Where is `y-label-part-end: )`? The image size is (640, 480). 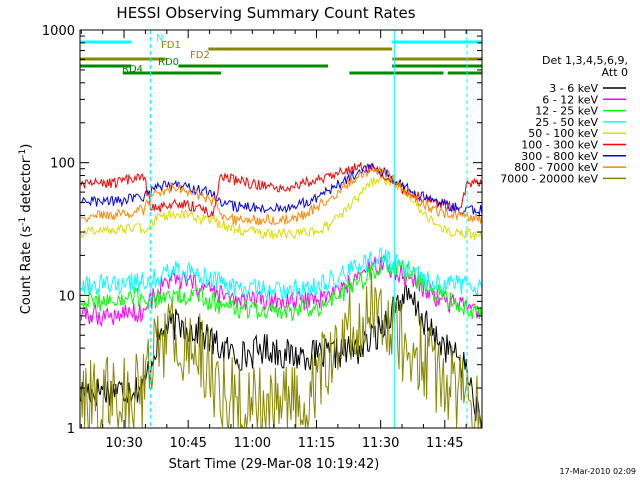
y-label-part-end: ) is located at coordinates (26, 146).